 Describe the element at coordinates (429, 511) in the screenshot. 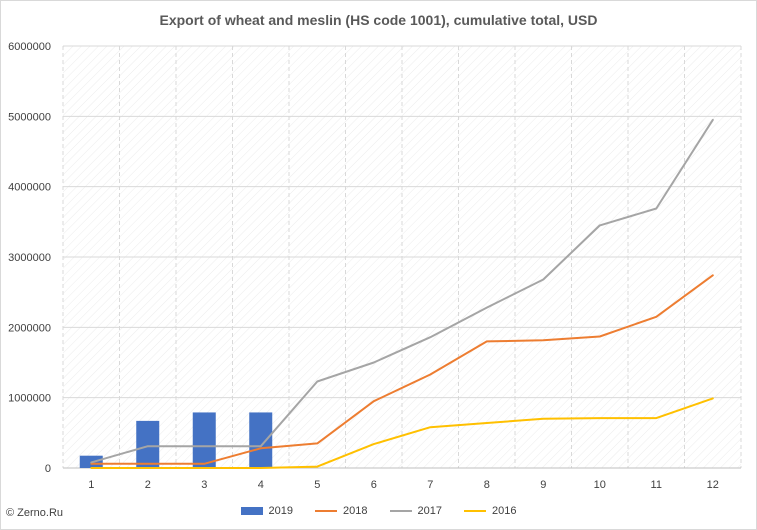

I see `legend-label: 2017` at that location.